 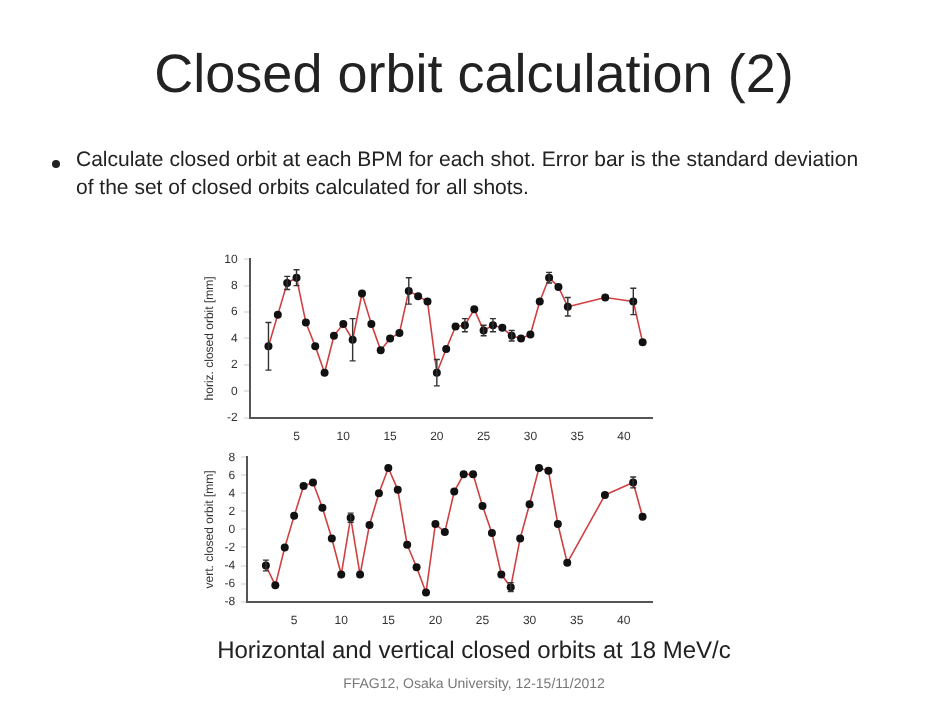 I want to click on chart-subtitle: Calculate closed orbit at each BPM for each shot. Error bar is the standard deviation of the set of closed orbits calculated for all shots., so click(x=468, y=175).